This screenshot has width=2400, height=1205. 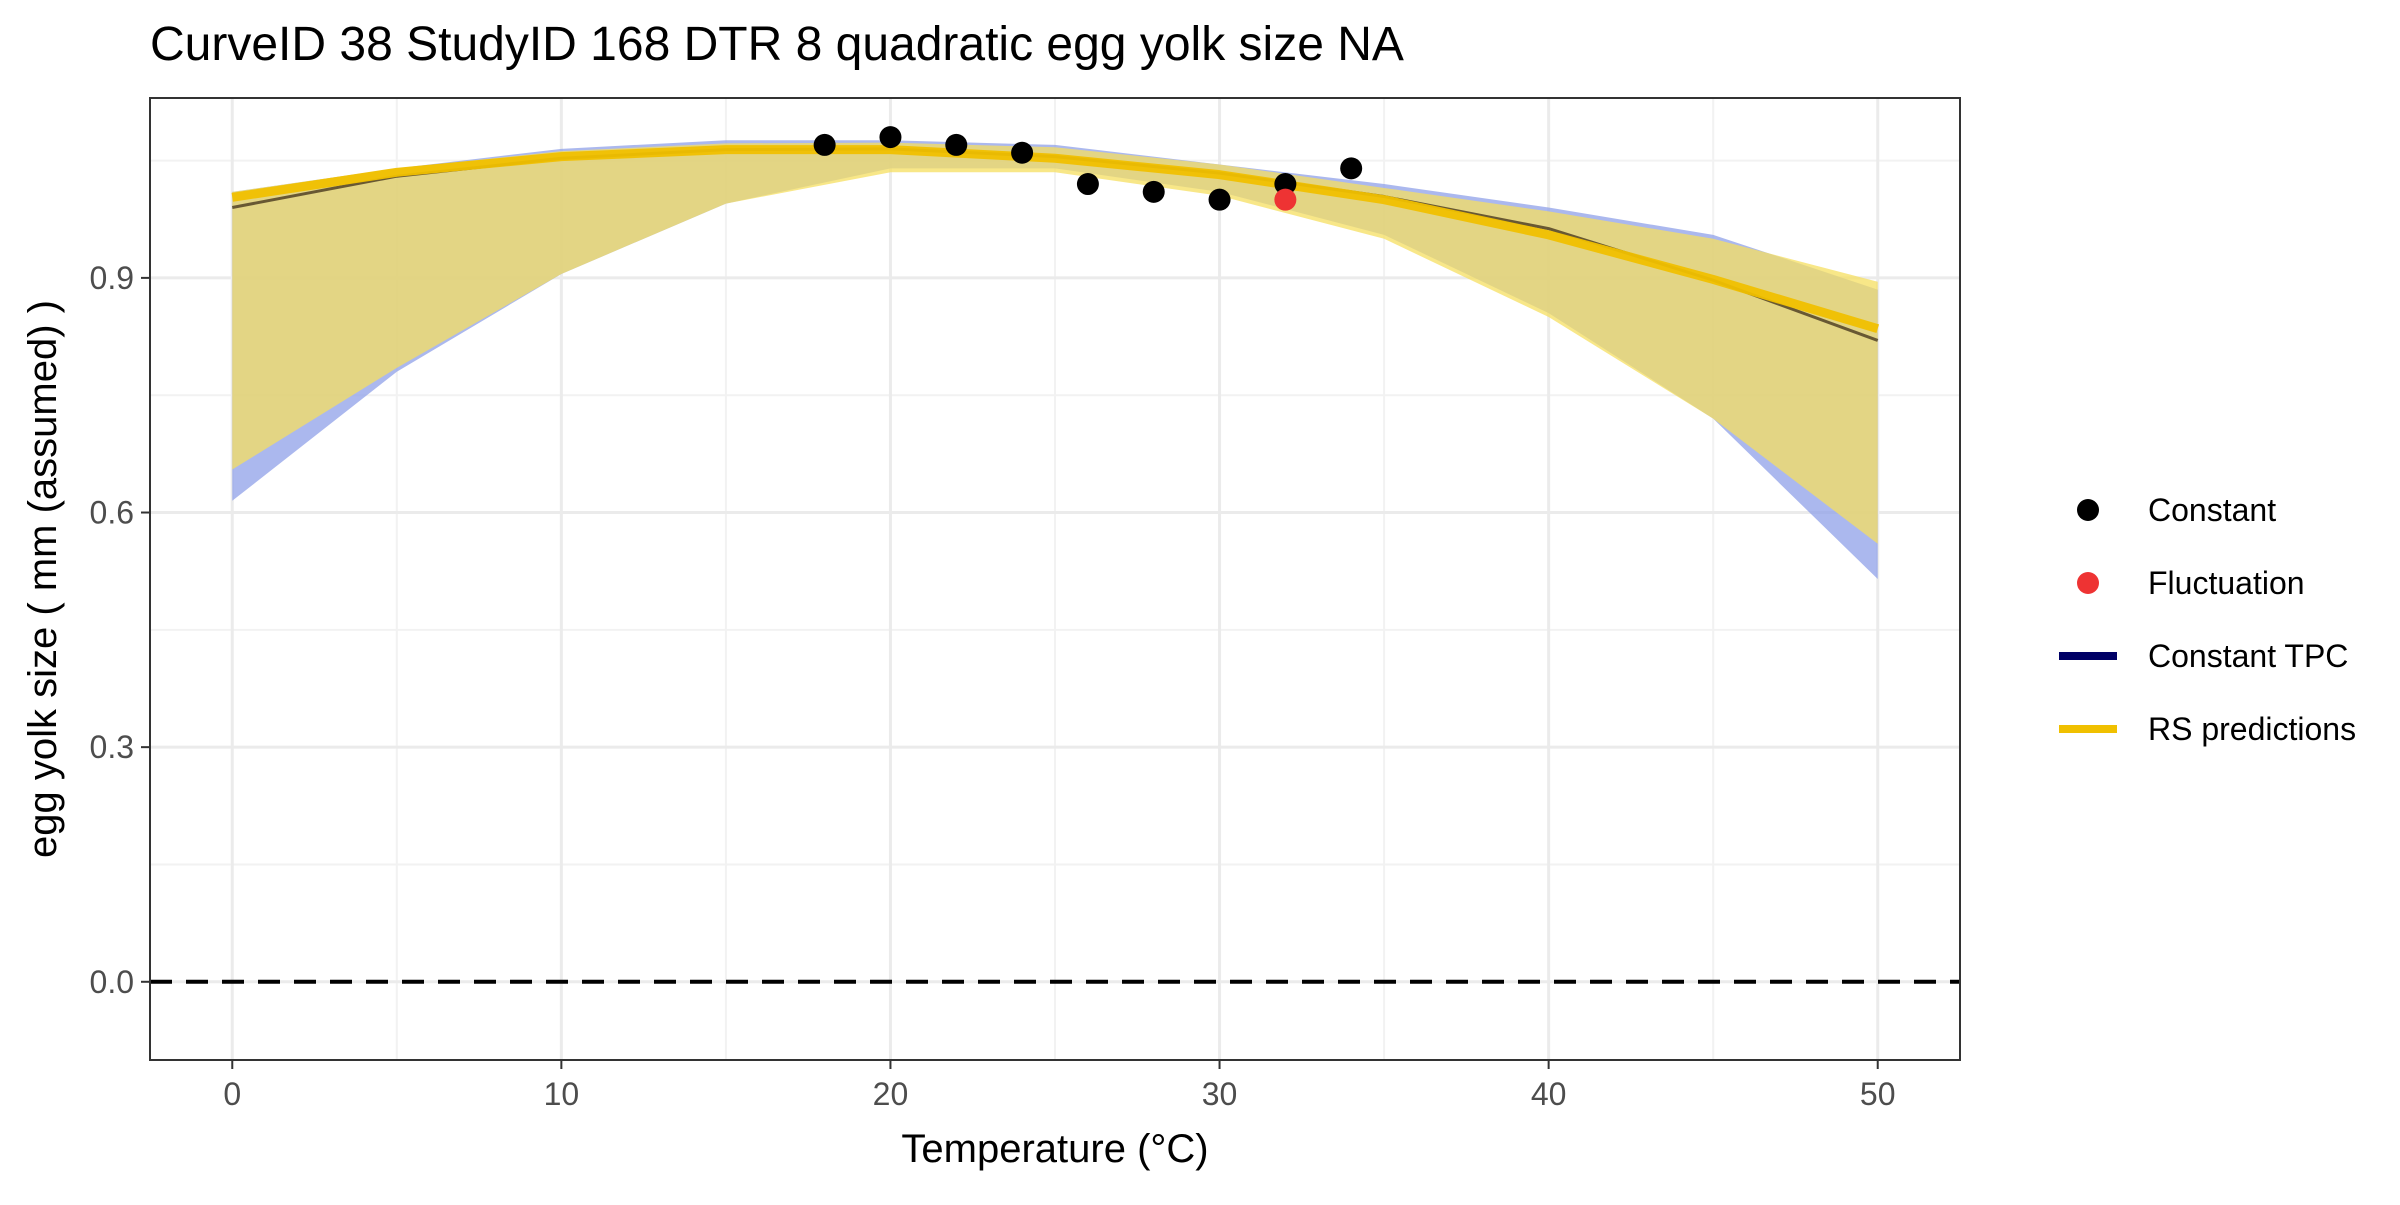 I want to click on x-axis-title: Temperature (°C), so click(x=1054, y=1149).